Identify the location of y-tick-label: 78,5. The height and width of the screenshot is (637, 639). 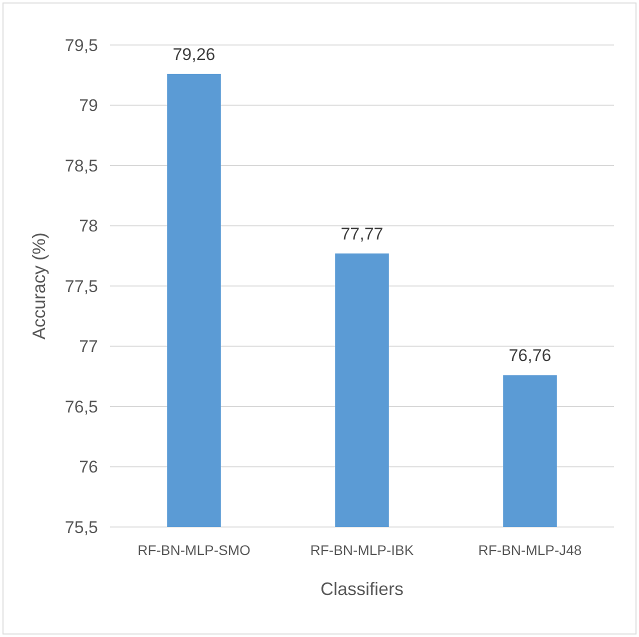
(81, 166).